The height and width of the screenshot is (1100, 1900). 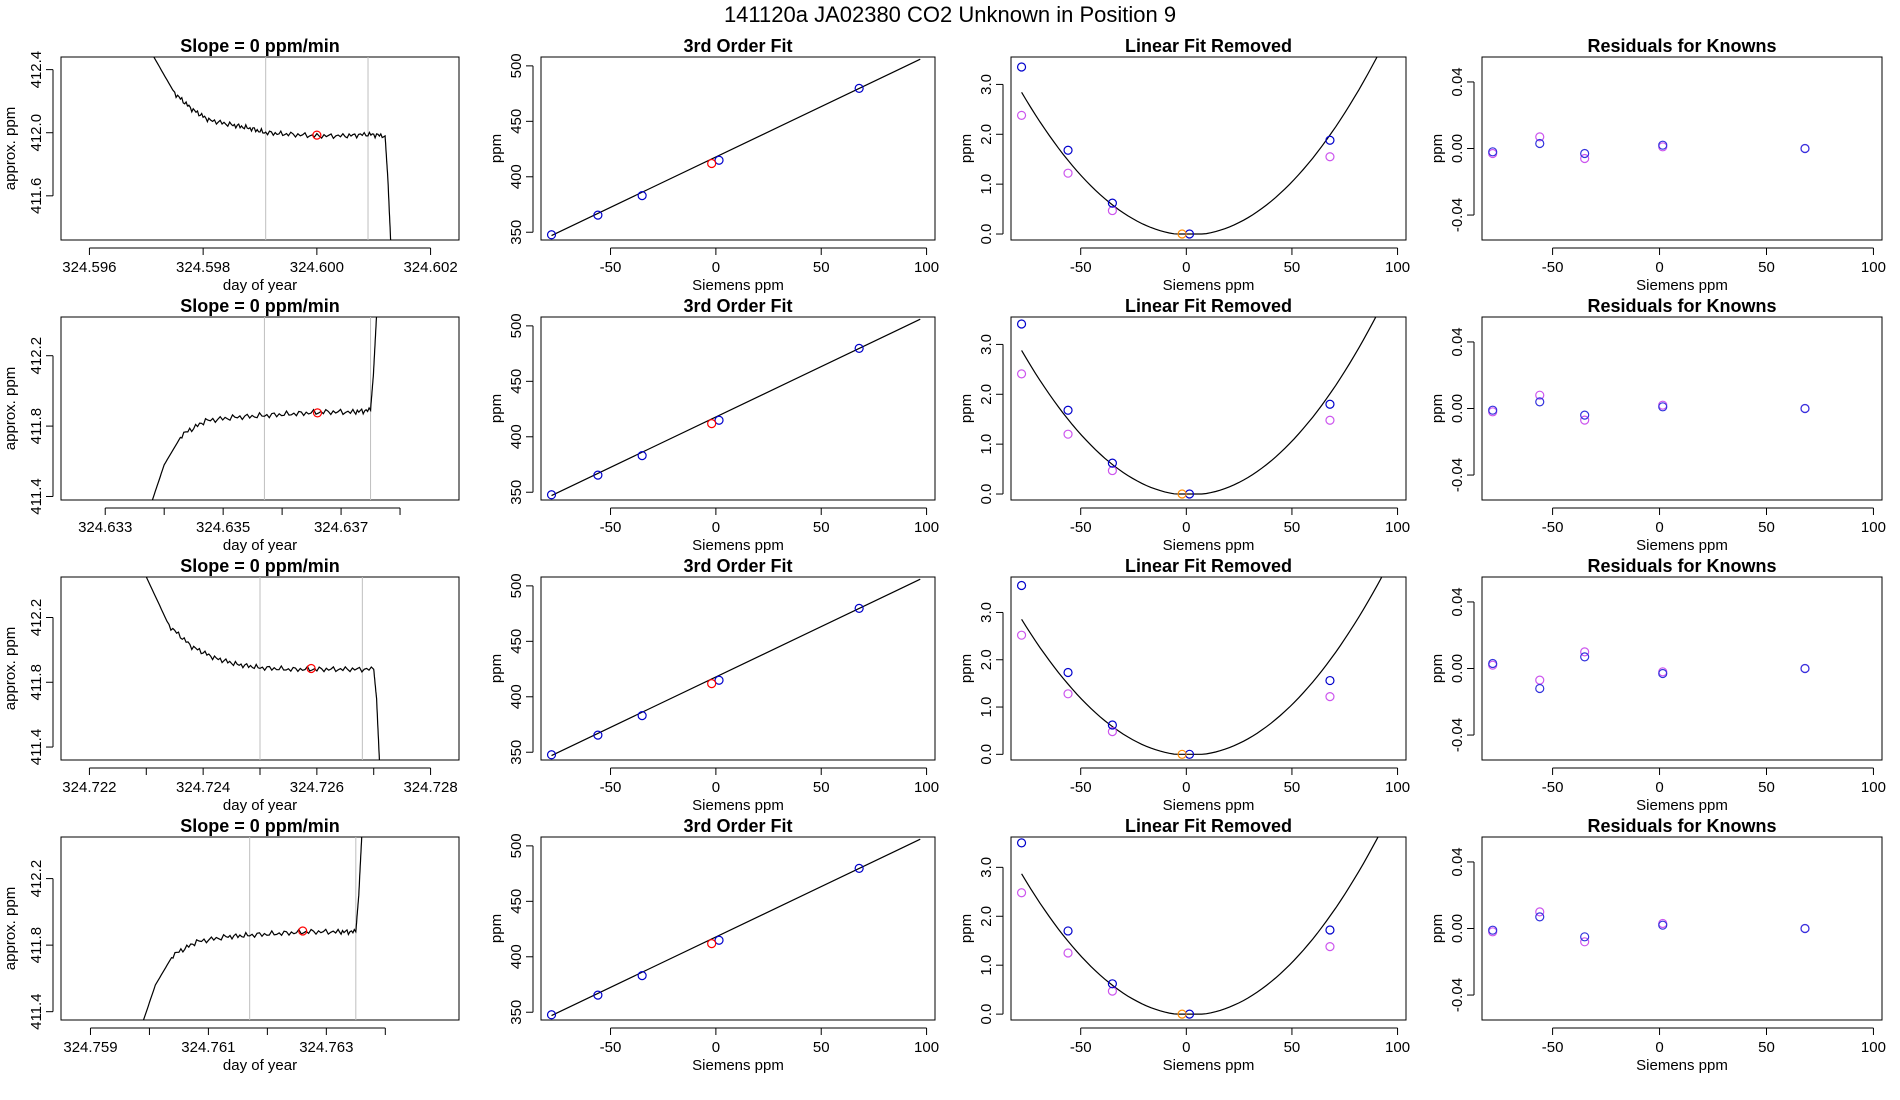 I want to click on mean-marker, so click(x=303, y=931).